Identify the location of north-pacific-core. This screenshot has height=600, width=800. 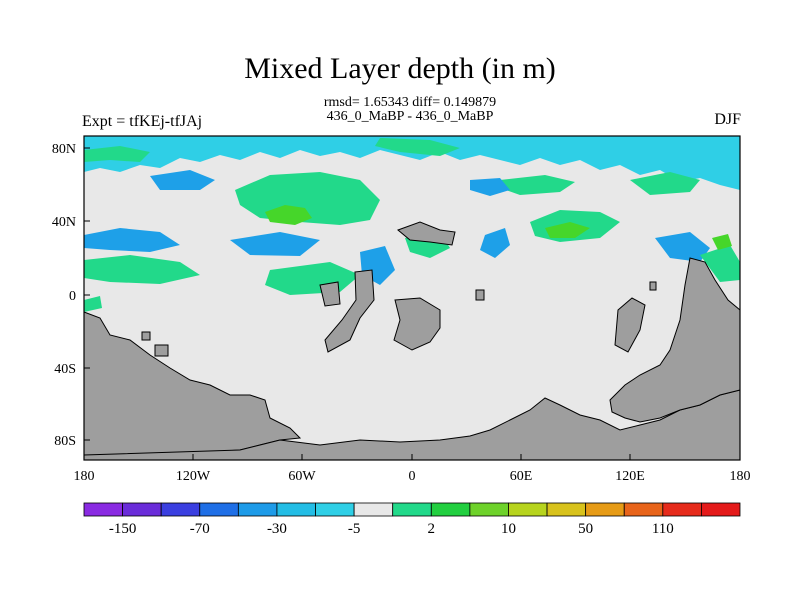
(288, 215).